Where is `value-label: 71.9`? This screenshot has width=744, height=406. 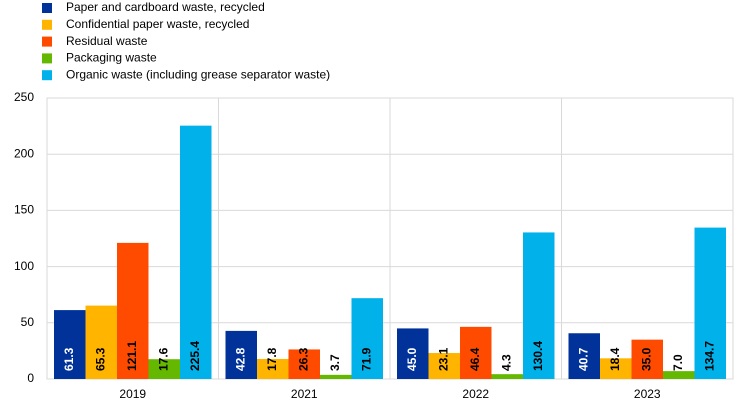 value-label: 71.9 is located at coordinates (366, 359).